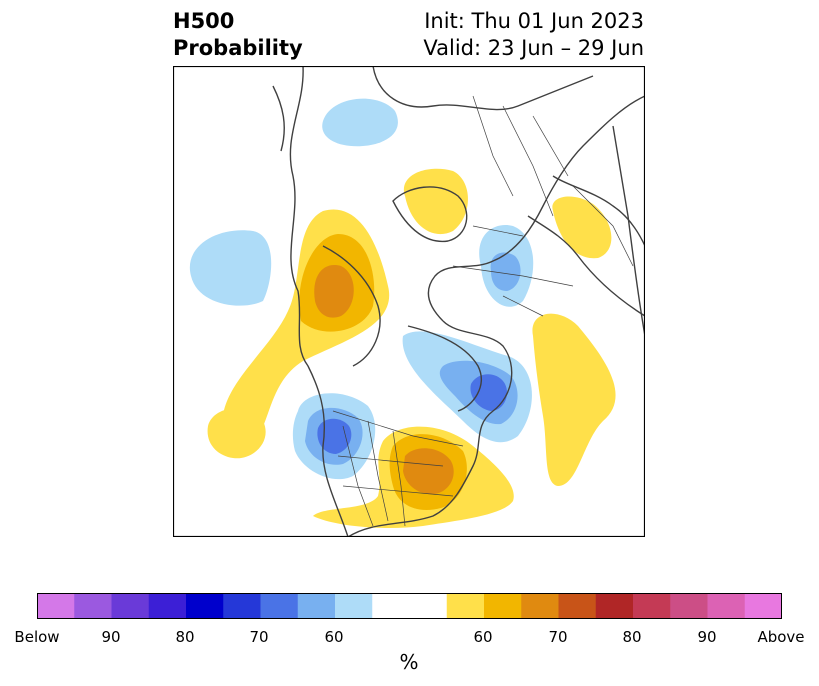 This screenshot has width=819, height=686. What do you see at coordinates (306, 330) in the screenshot?
I see `anomaly-alaska-above` at bounding box center [306, 330].